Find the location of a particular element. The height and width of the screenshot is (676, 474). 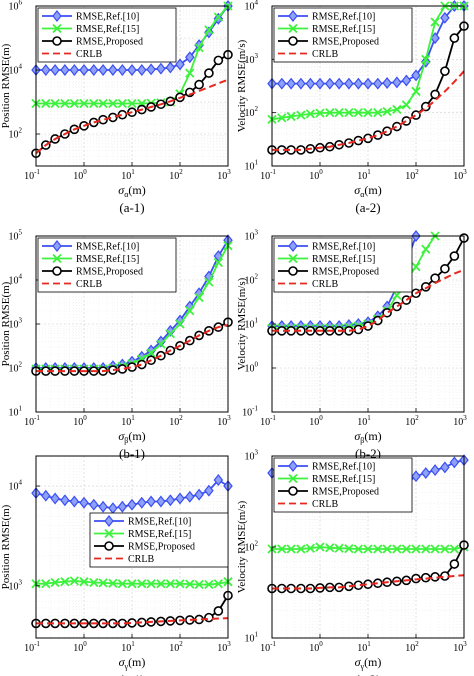

panel-caption: (c-2) is located at coordinates (367, 674).